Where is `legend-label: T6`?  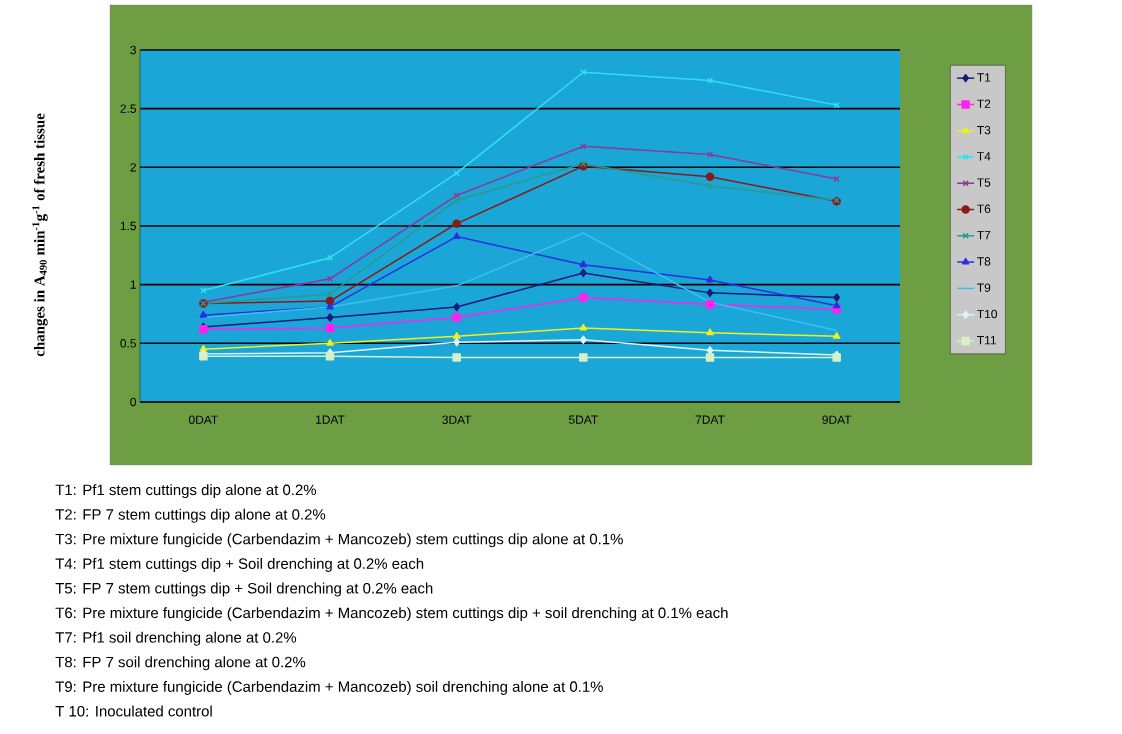
legend-label: T6 is located at coordinates (984, 209).